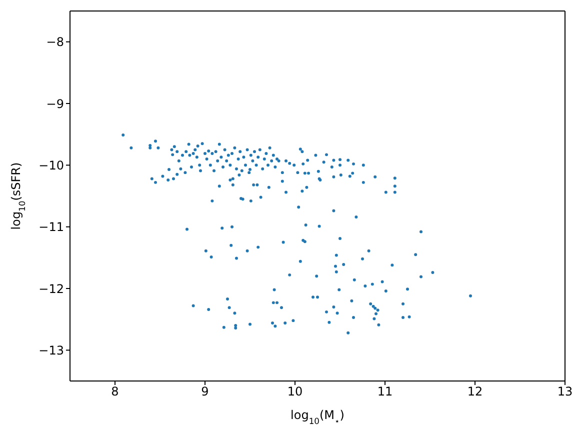  I want to click on y-tick-label: −12, so click(51, 289).